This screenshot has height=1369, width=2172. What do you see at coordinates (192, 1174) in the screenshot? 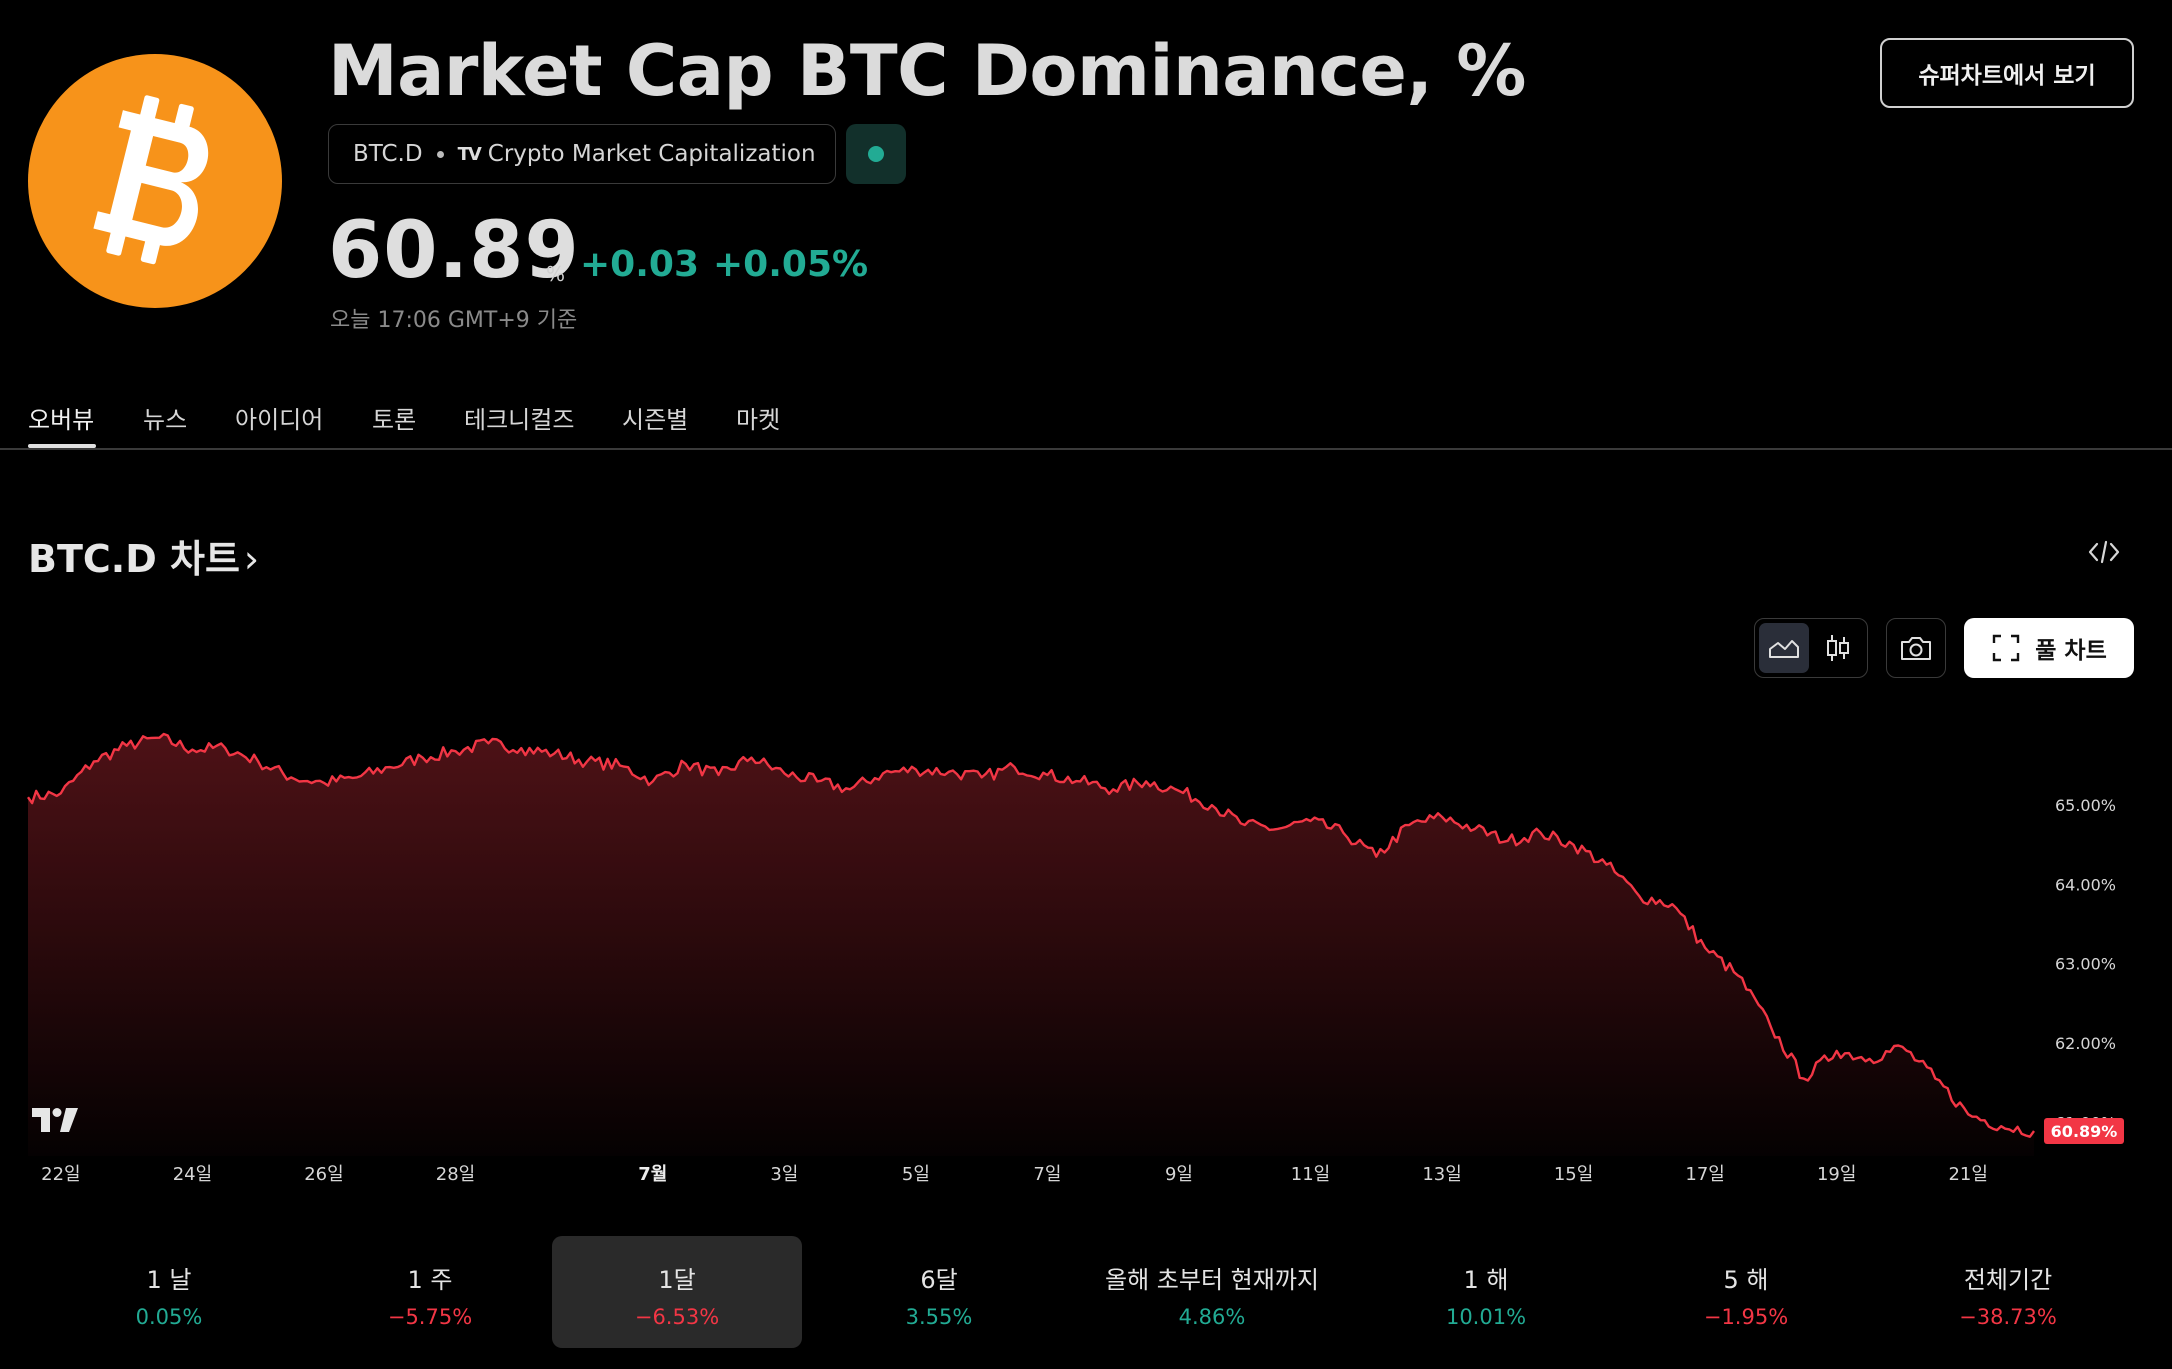
I see `x-tick-label: 24일` at bounding box center [192, 1174].